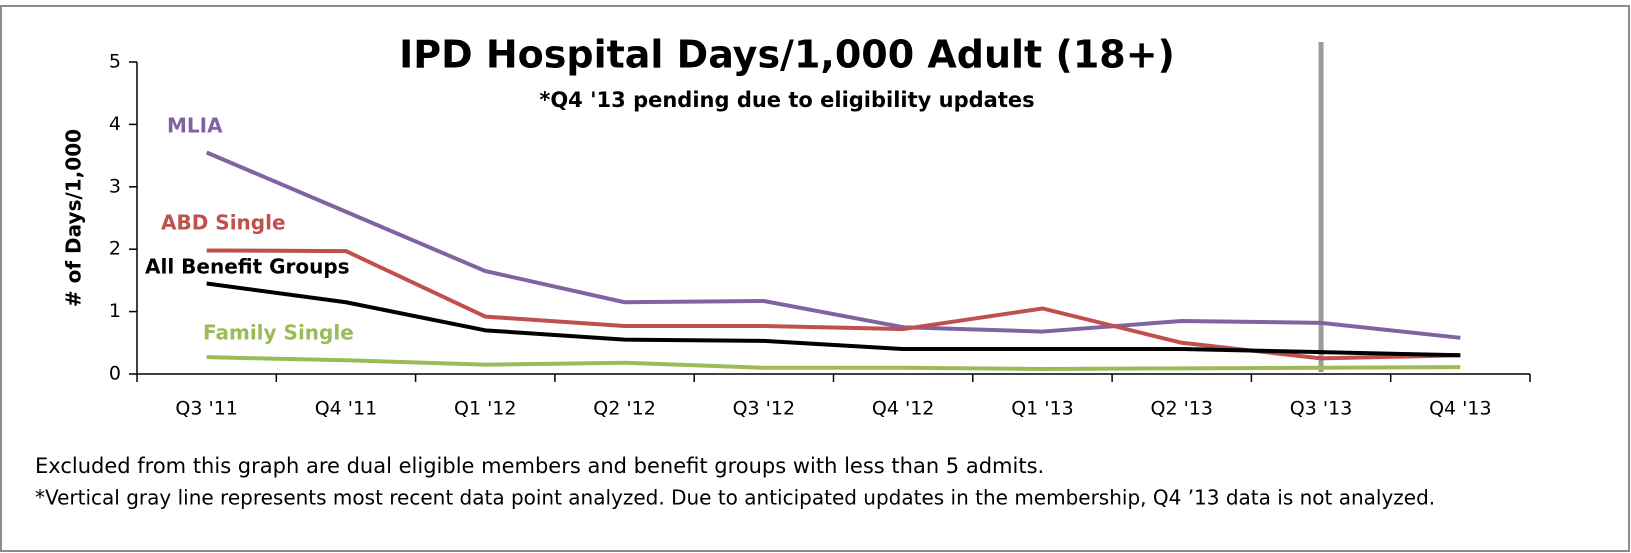 This screenshot has height=553, width=1631. Describe the element at coordinates (1042, 409) in the screenshot. I see `x-tick-label: Q1 '13` at that location.